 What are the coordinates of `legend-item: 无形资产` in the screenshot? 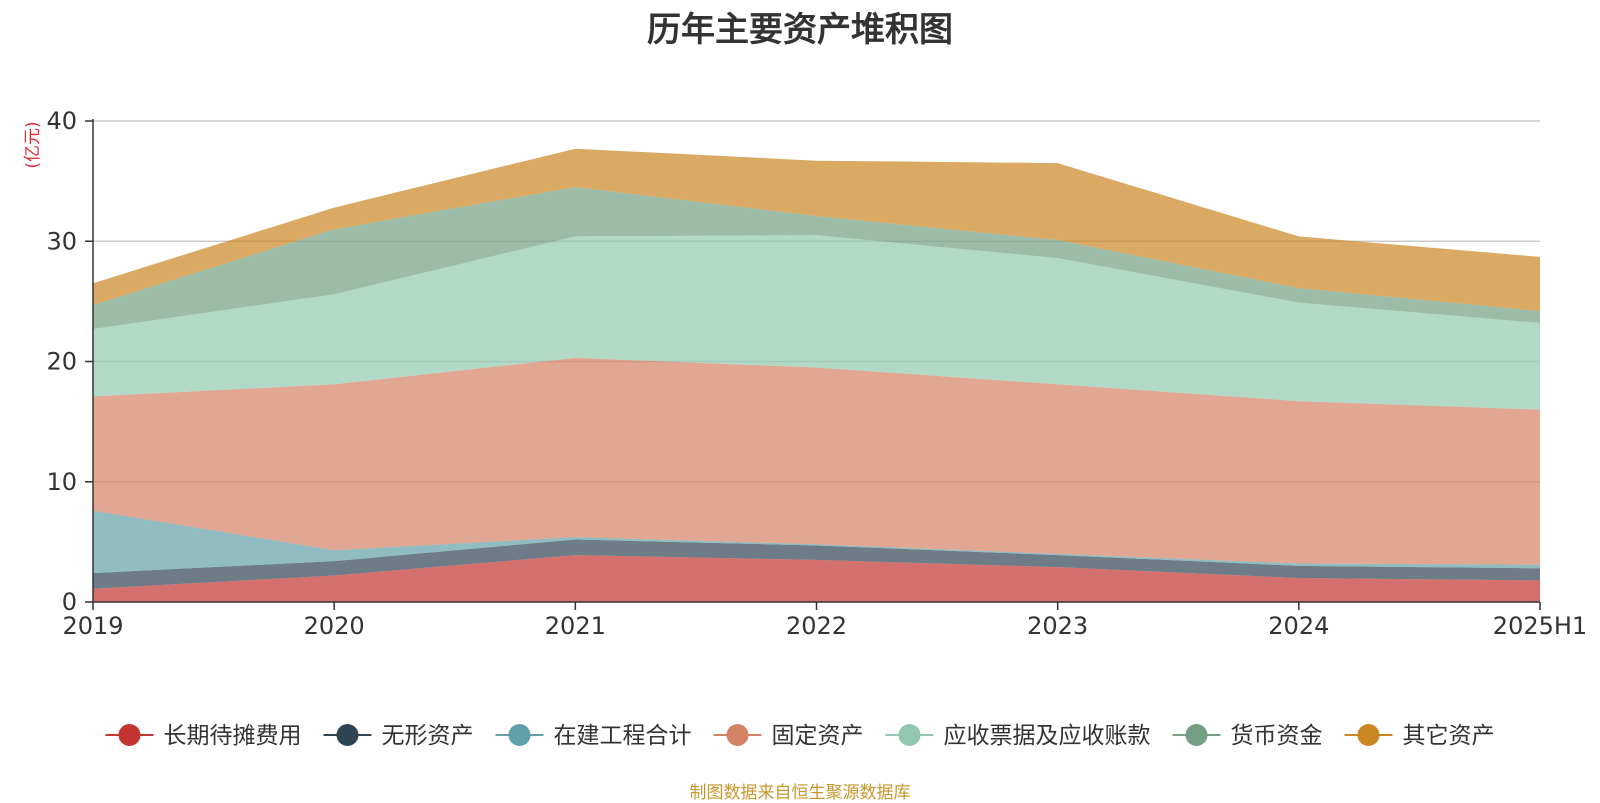 It's located at (398, 736).